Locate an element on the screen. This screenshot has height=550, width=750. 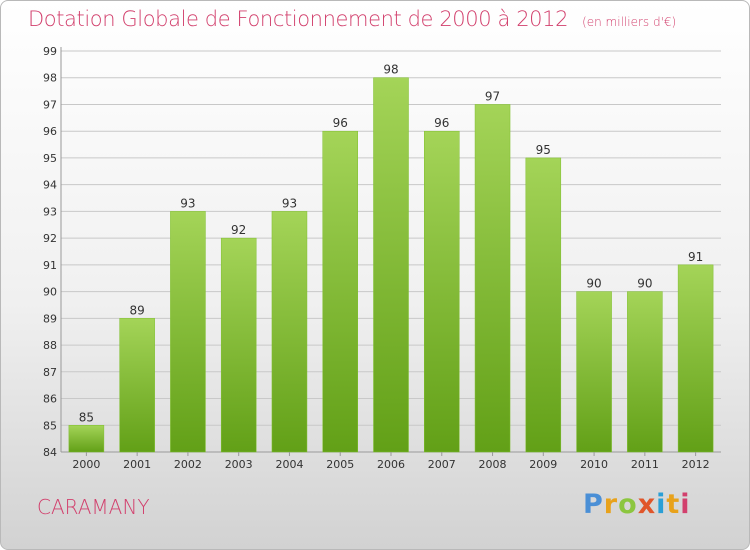
x-tick-label: 2000 is located at coordinates (86, 464).